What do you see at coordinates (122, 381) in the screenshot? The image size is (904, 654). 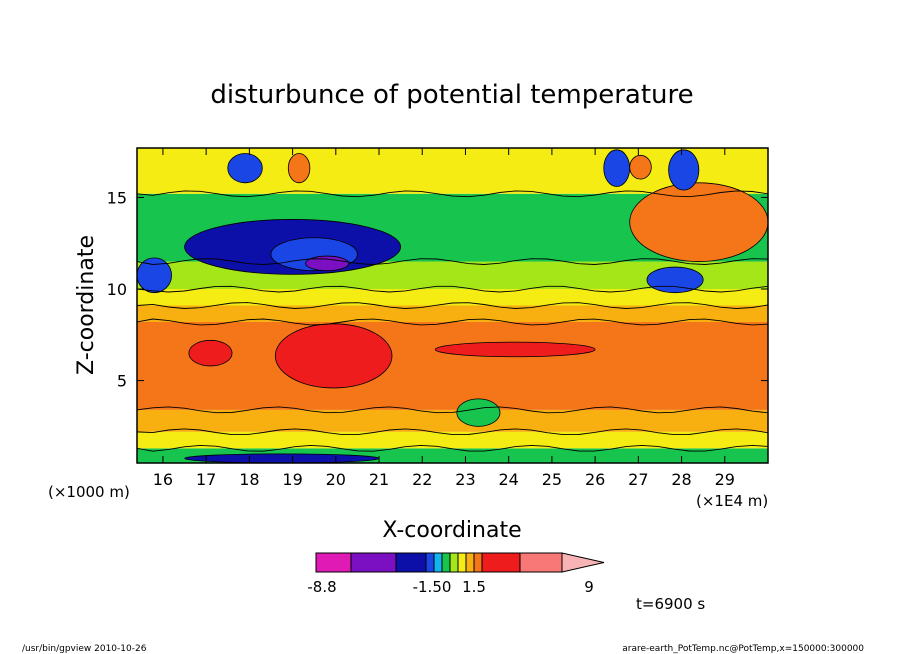 I see `y-tick-label-5: 5` at bounding box center [122, 381].